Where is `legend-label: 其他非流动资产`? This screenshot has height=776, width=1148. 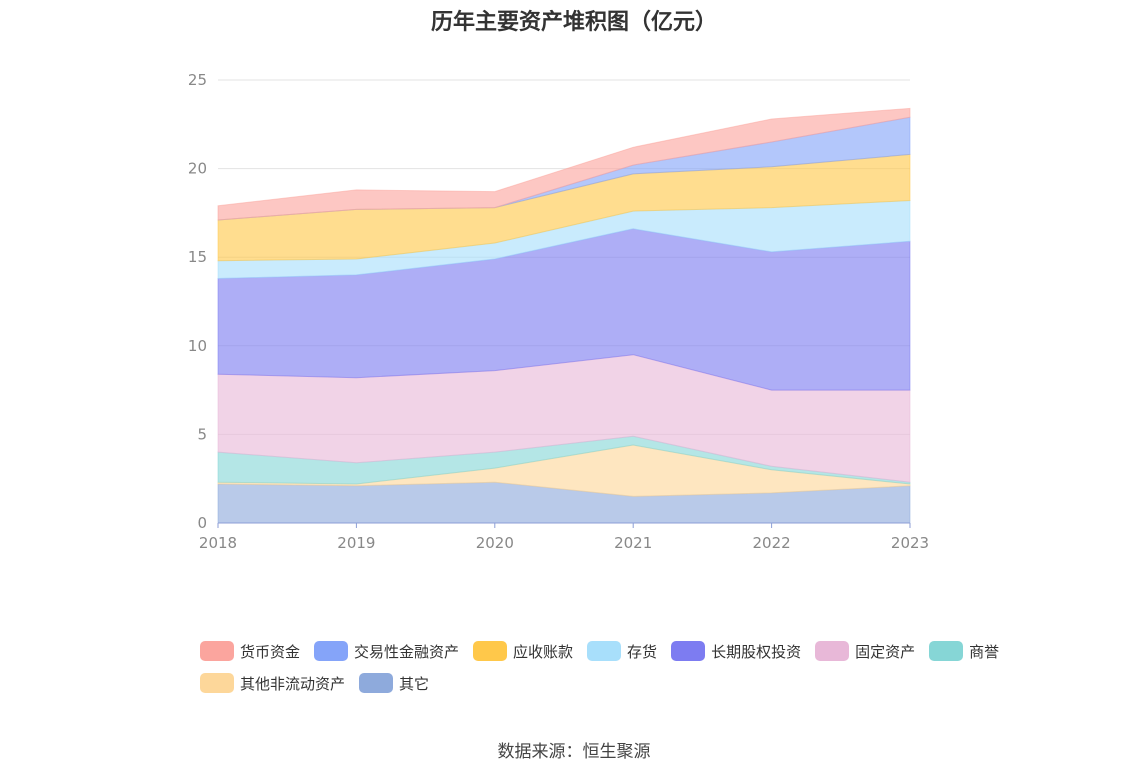
legend-label: 其他非流动资产 is located at coordinates (293, 683).